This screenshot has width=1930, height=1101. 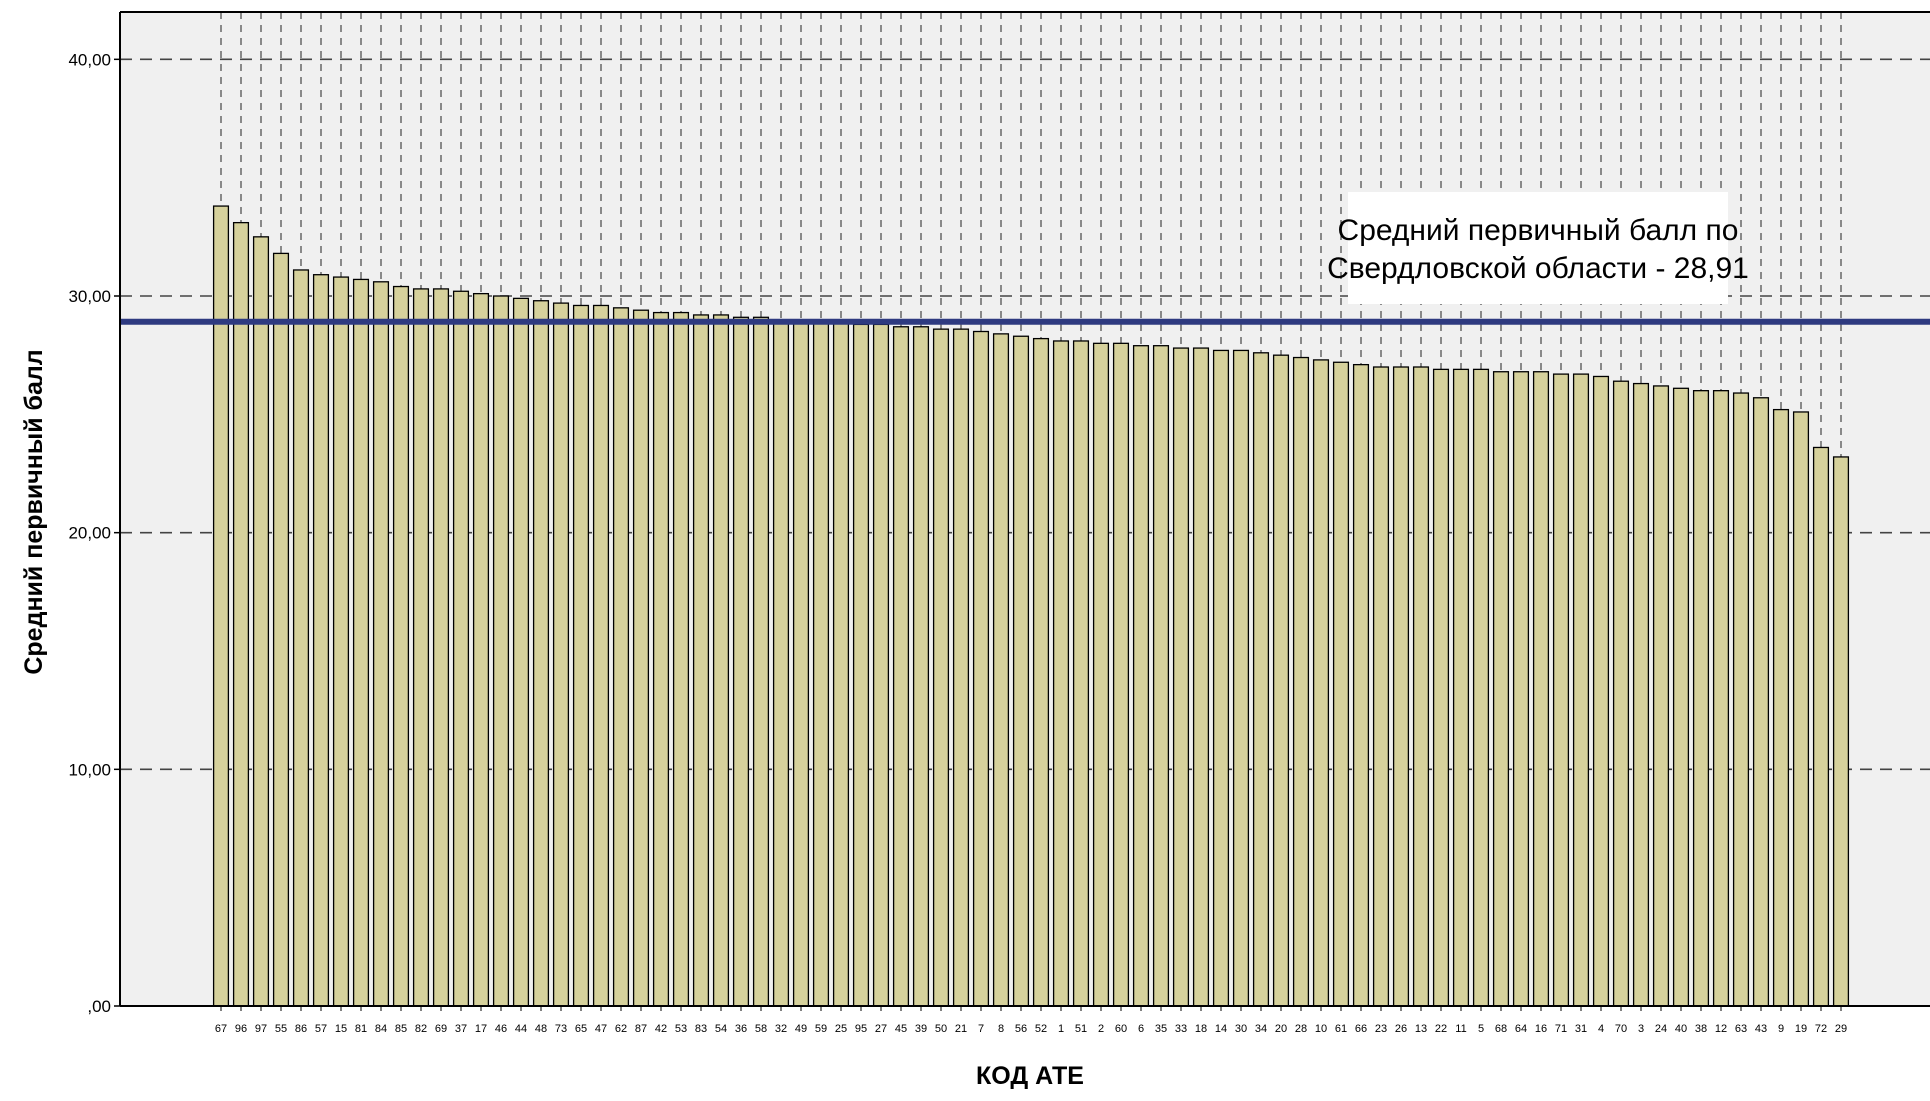 What do you see at coordinates (1821, 1029) in the screenshot?
I see `x-tick-label-72: 72` at bounding box center [1821, 1029].